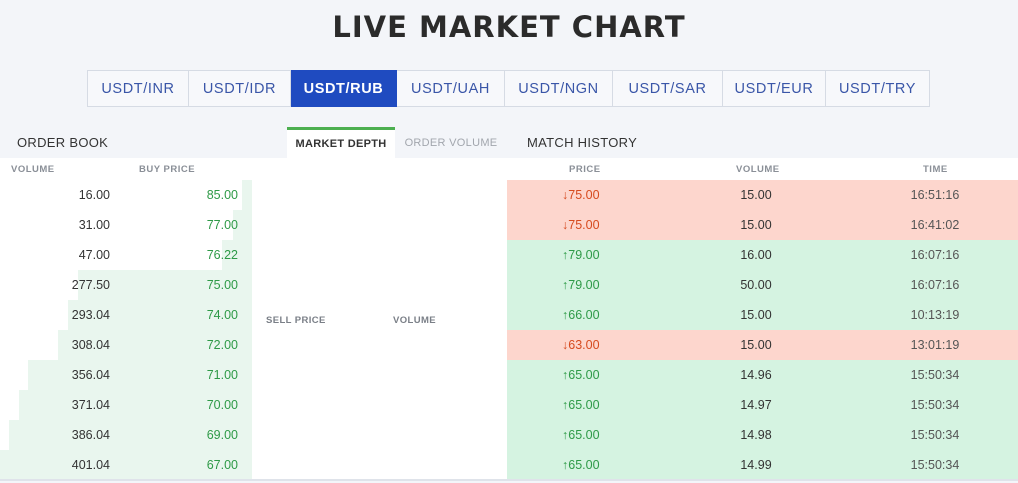 This screenshot has height=483, width=1018. Describe the element at coordinates (126, 255) in the screenshot. I see `order-book-row: 47.00 76.22` at that location.